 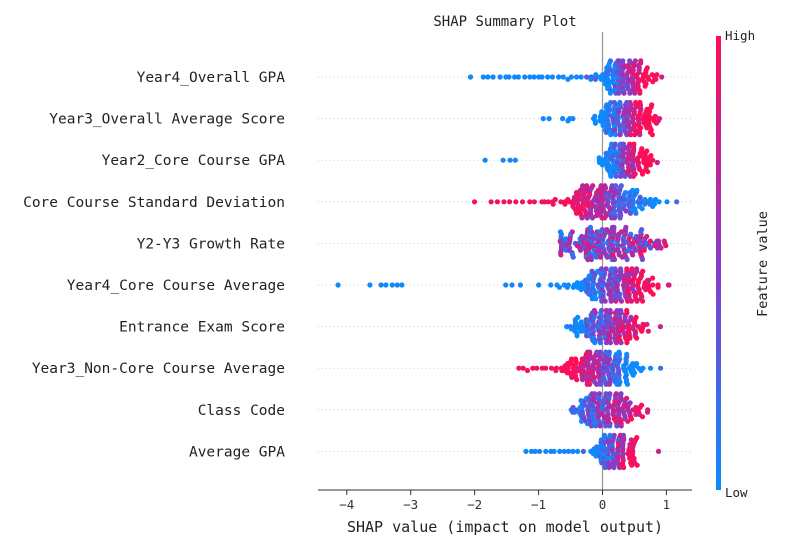 What do you see at coordinates (718, 263) in the screenshot?
I see `colorbar-gradient` at bounding box center [718, 263].